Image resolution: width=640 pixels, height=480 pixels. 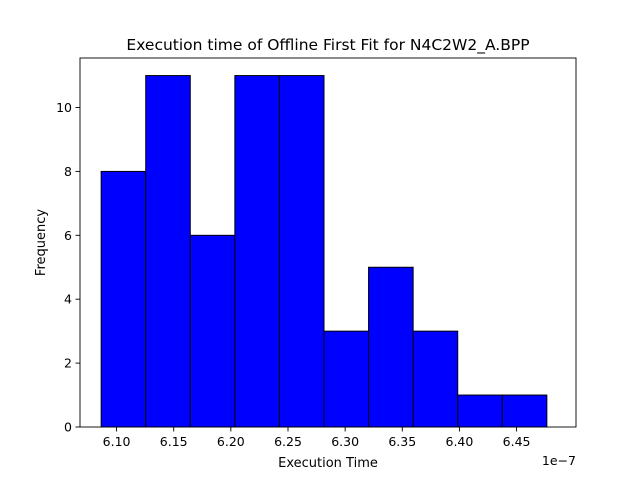 I want to click on x-tick-label: 6.40, so click(x=460, y=441).